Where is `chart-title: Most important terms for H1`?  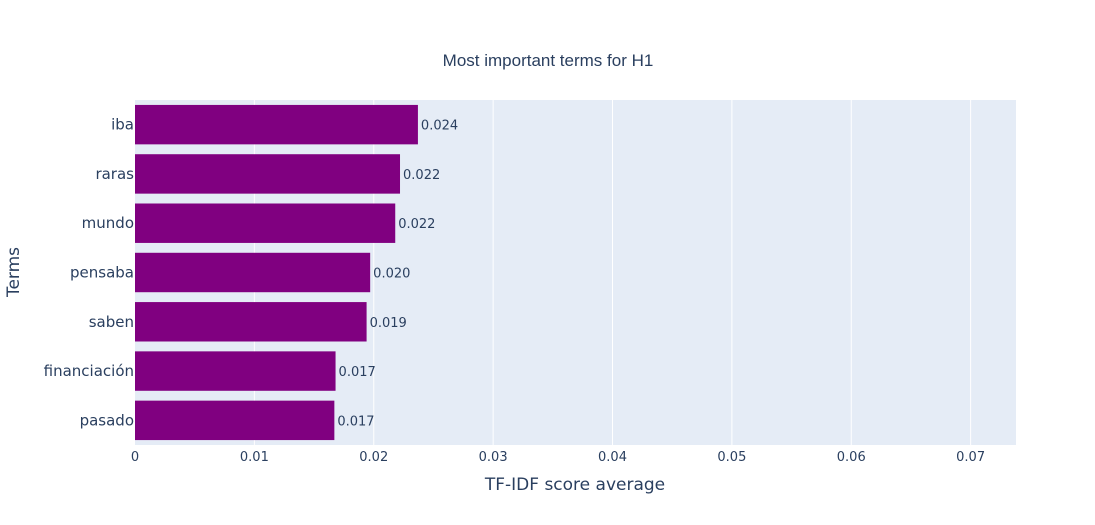
chart-title: Most important terms for H1 is located at coordinates (548, 60).